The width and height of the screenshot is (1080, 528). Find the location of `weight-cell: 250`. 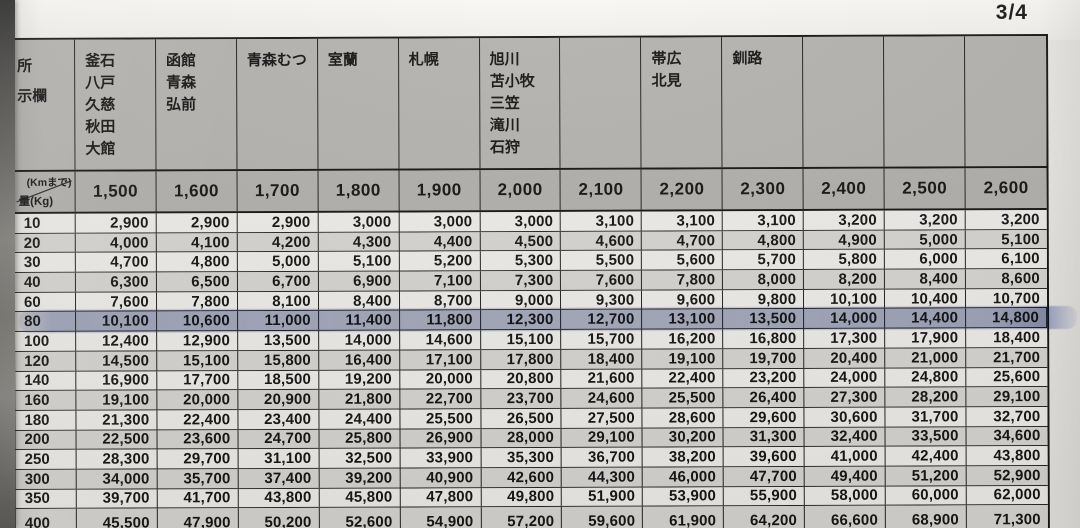

weight-cell: 250 is located at coordinates (46, 459).